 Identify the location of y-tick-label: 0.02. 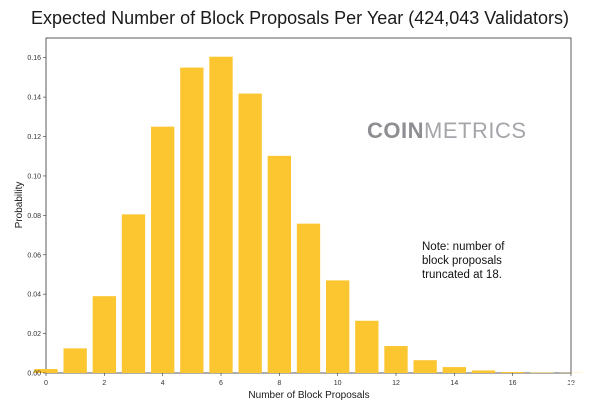
(34, 334).